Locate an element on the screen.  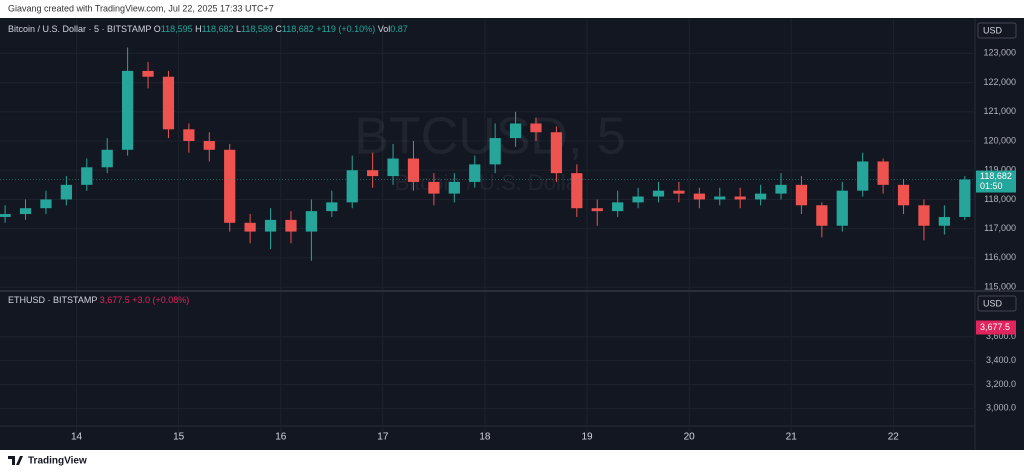
y-tick-label: 118,000 is located at coordinates (1000, 199).